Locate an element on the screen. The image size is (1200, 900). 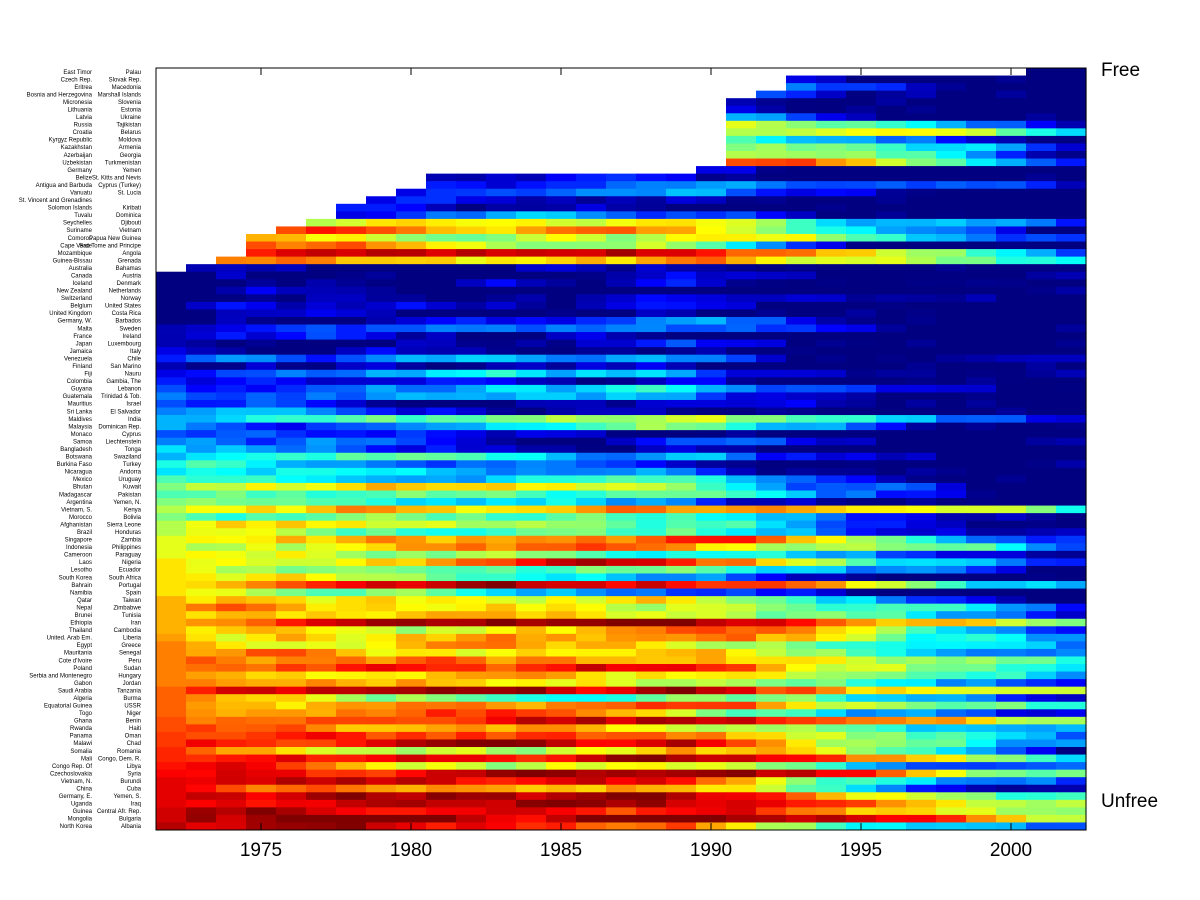
row-label-left: Poland is located at coordinates (82, 669).